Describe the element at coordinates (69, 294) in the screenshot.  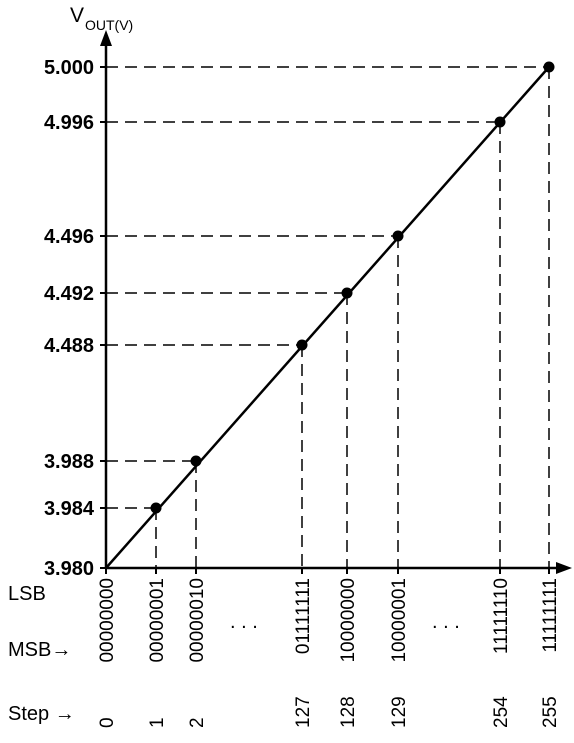
I see `y-tick-label: 4.492` at that location.